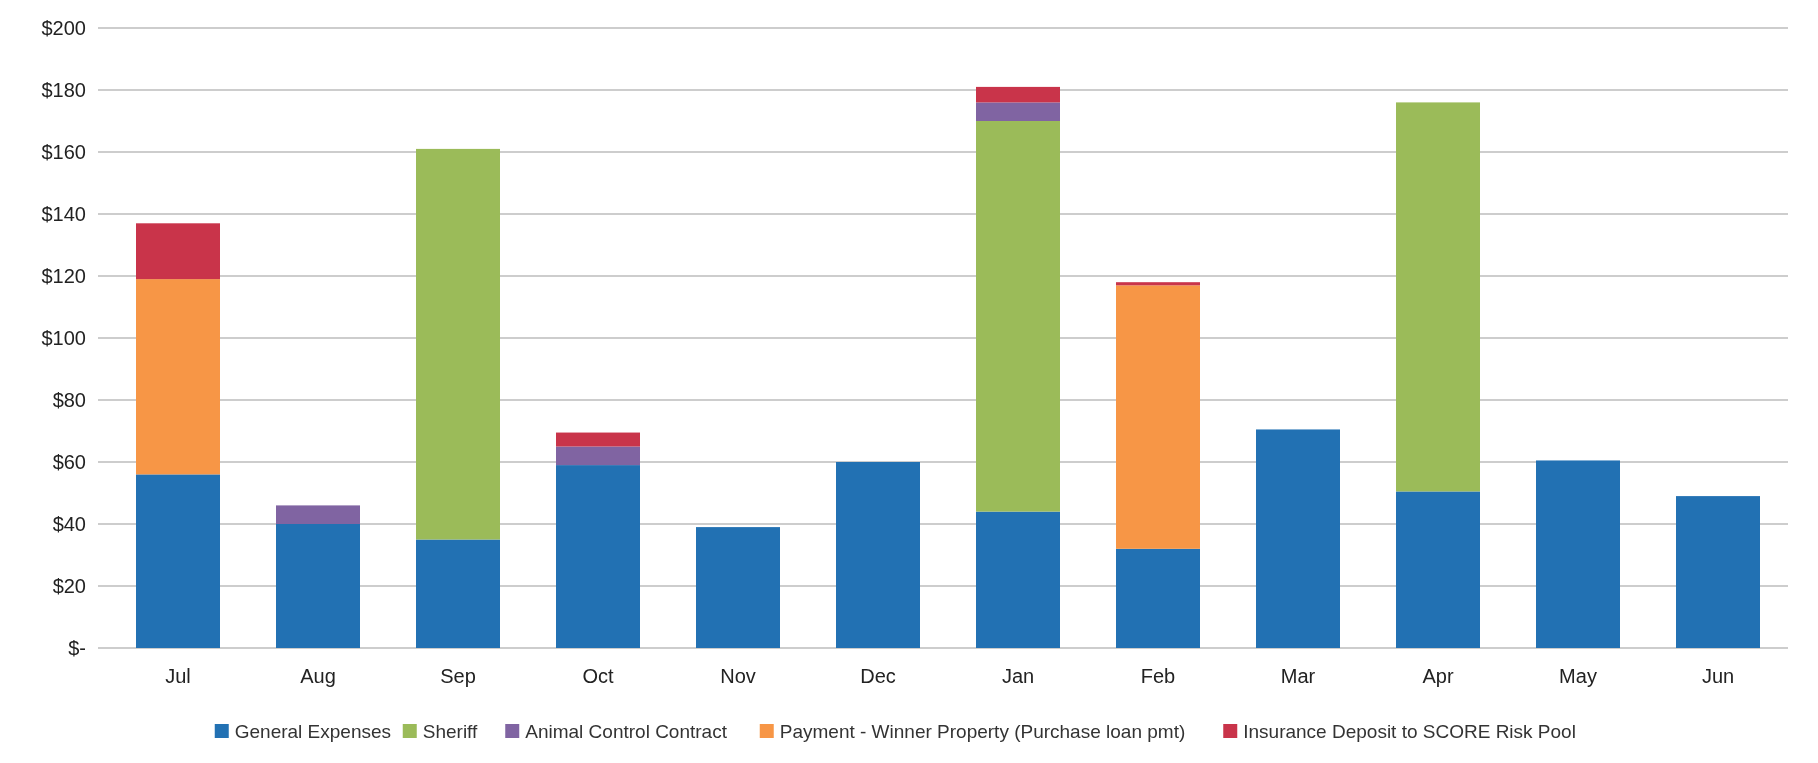 This screenshot has height=763, width=1818. I want to click on x-tick-label: Apr, so click(1438, 676).